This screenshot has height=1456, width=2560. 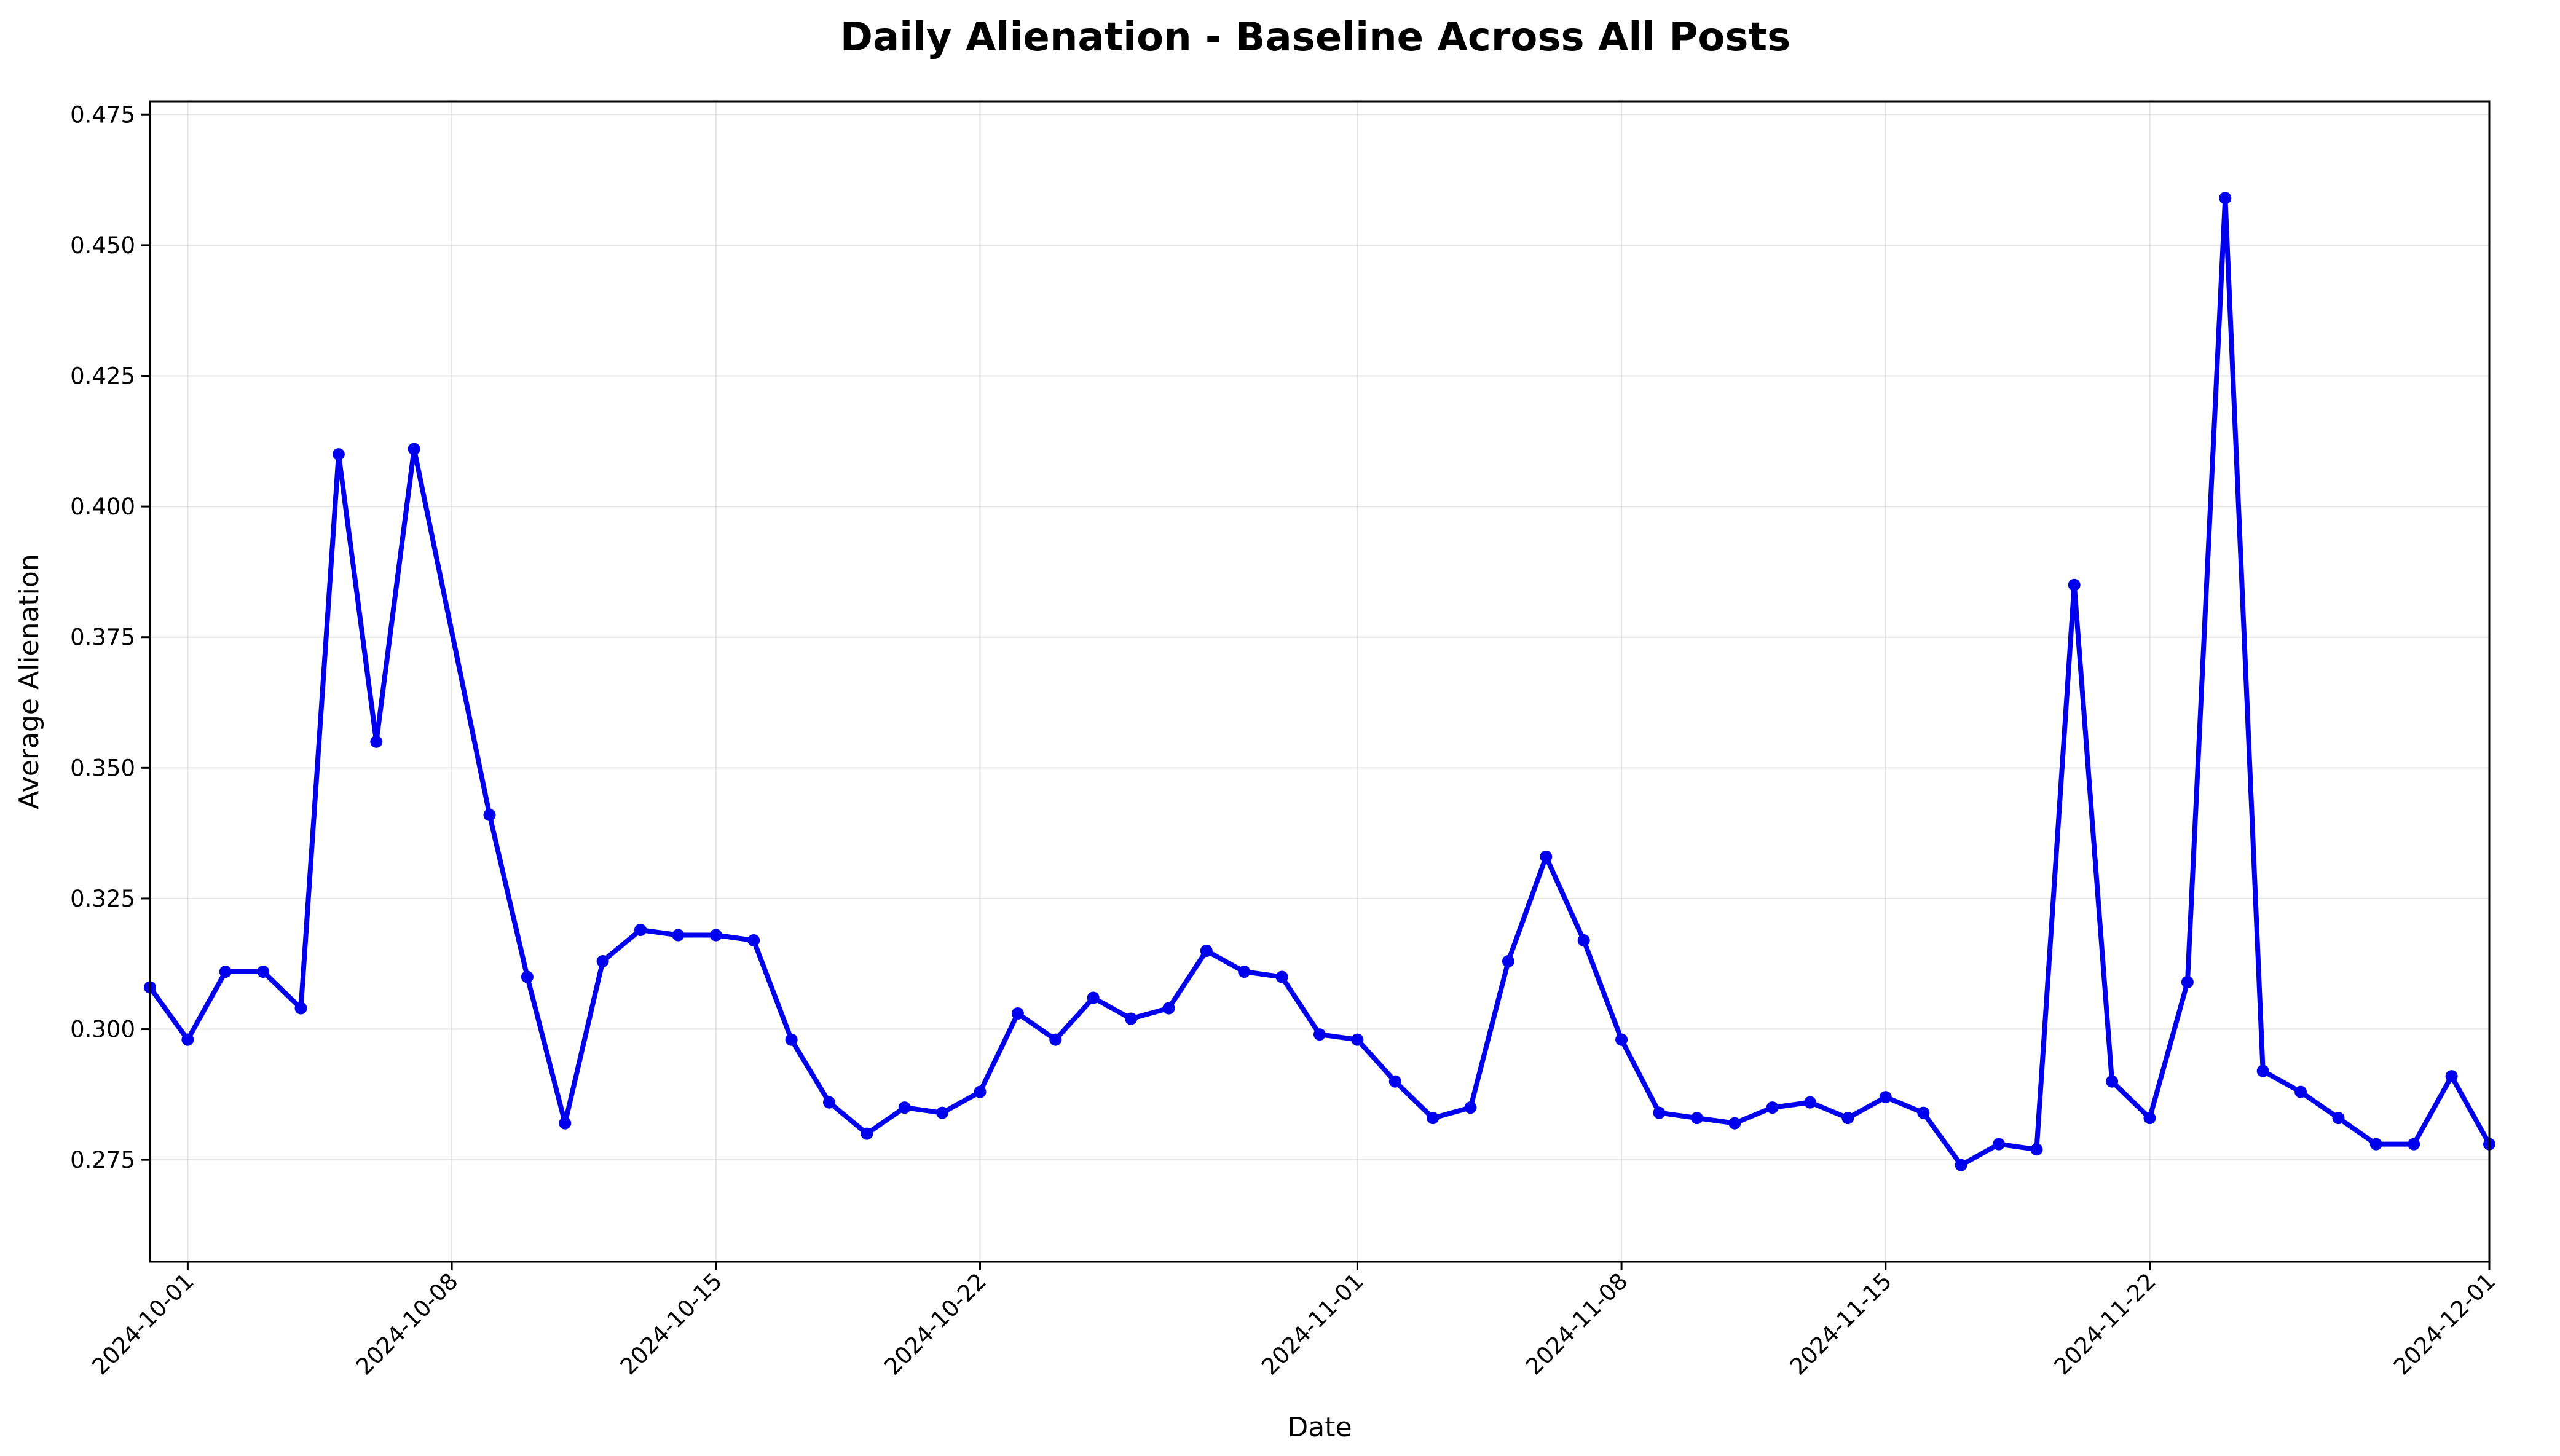 What do you see at coordinates (29, 681) in the screenshot?
I see `y-axis-label: Average Alienation` at bounding box center [29, 681].